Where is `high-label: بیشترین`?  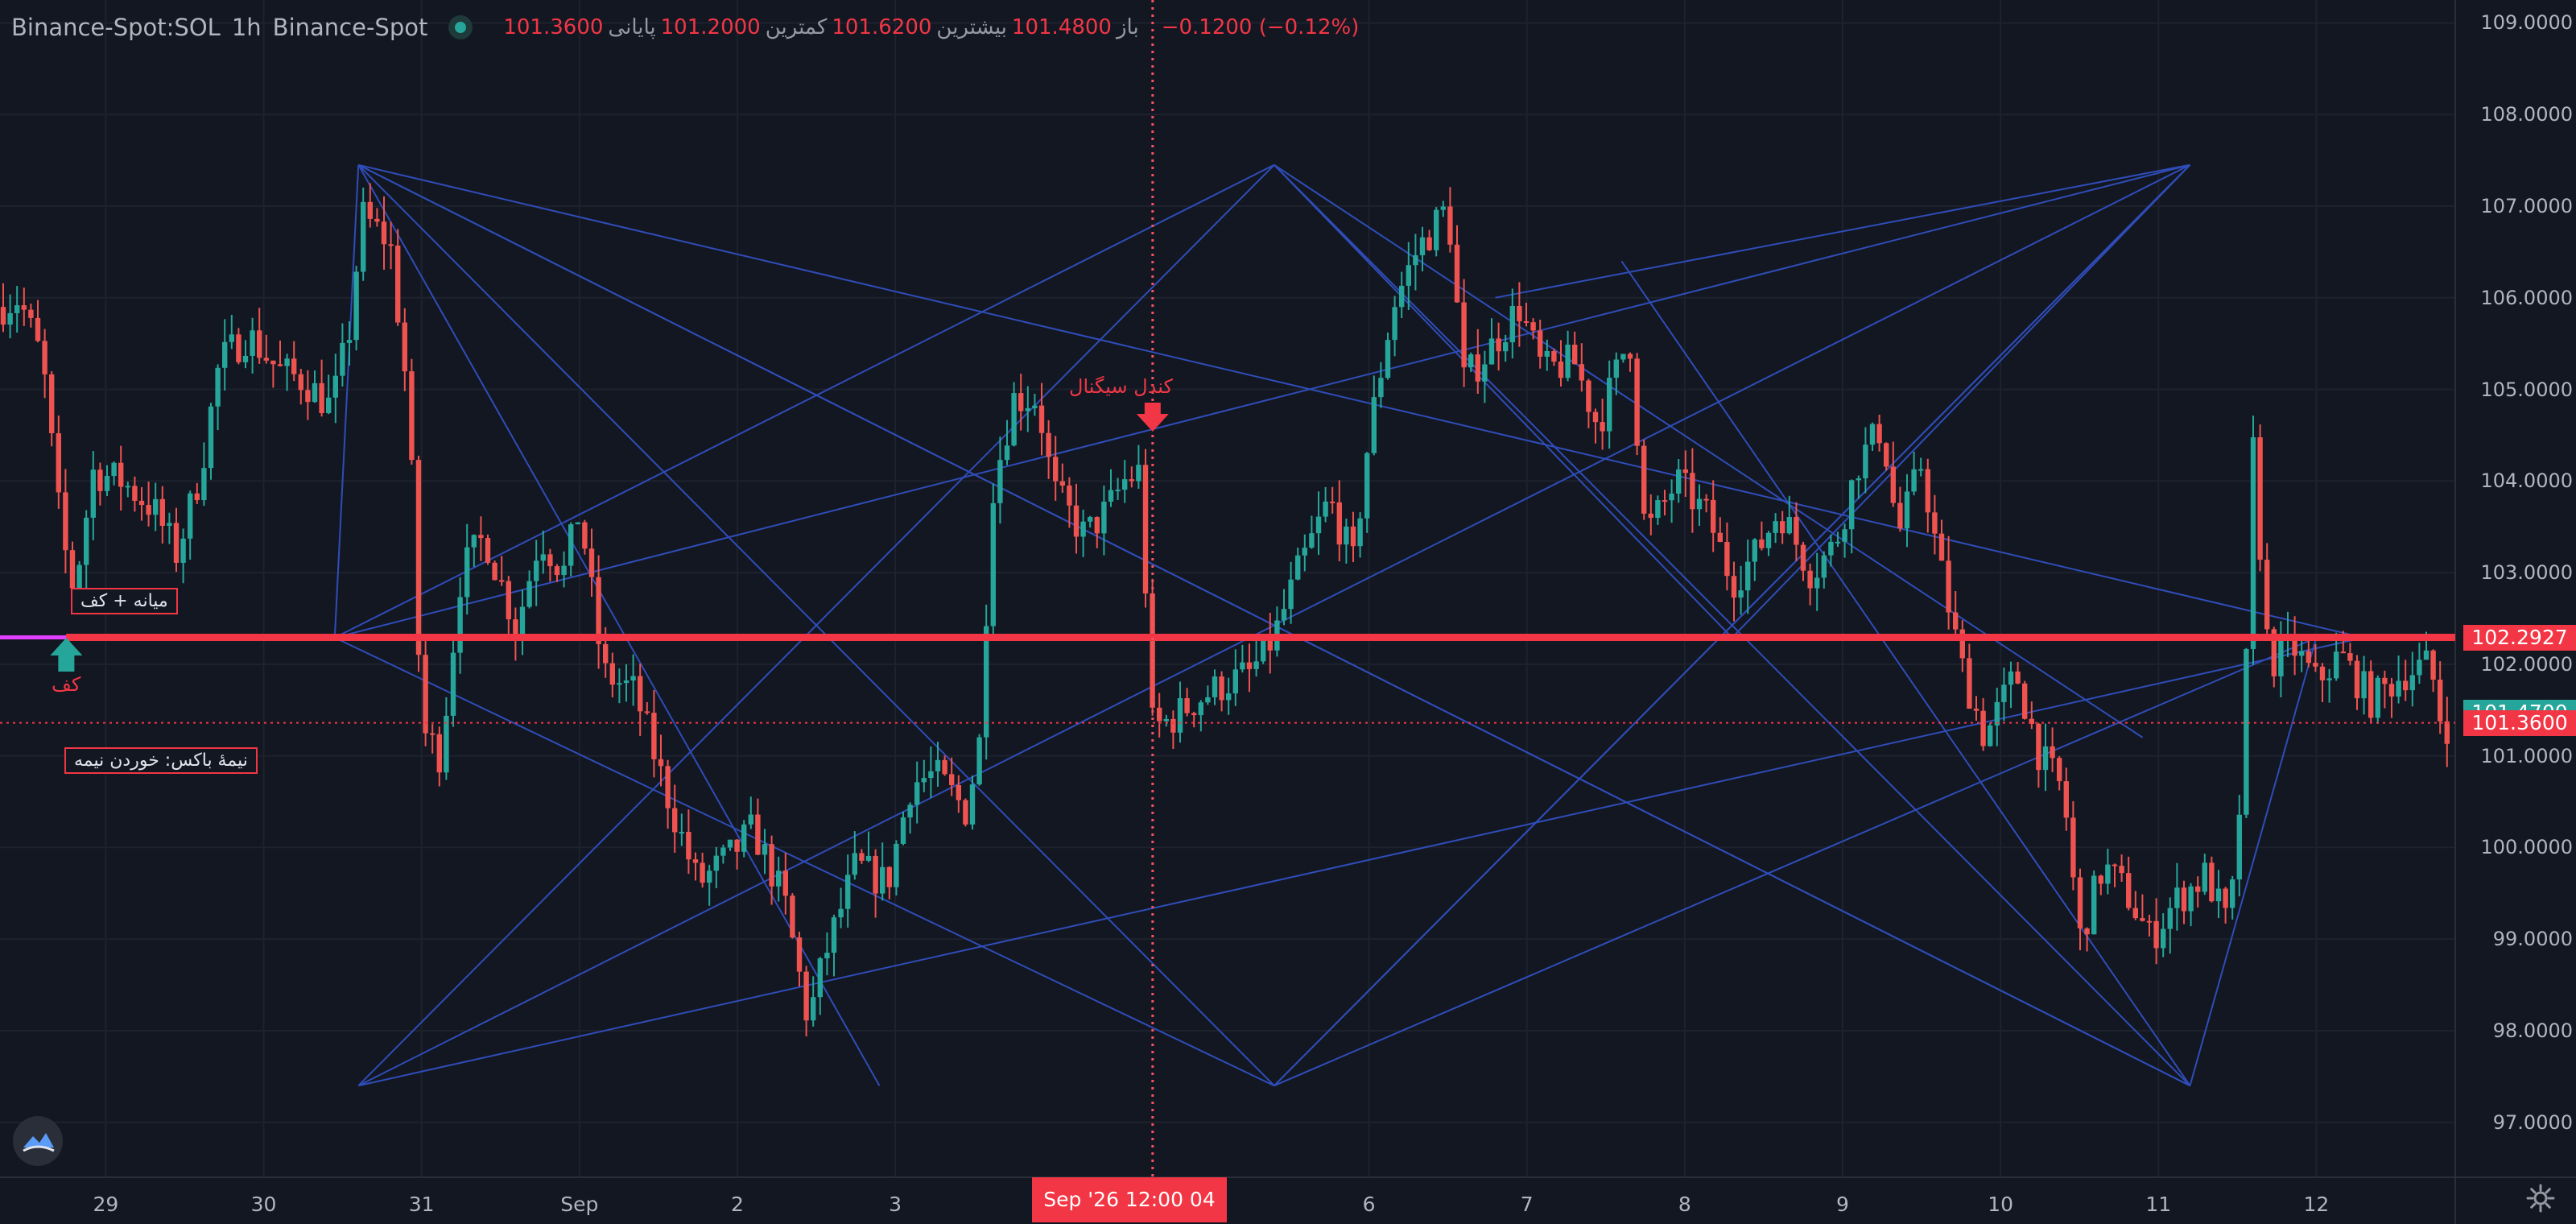
high-label: بیشترین is located at coordinates (971, 27).